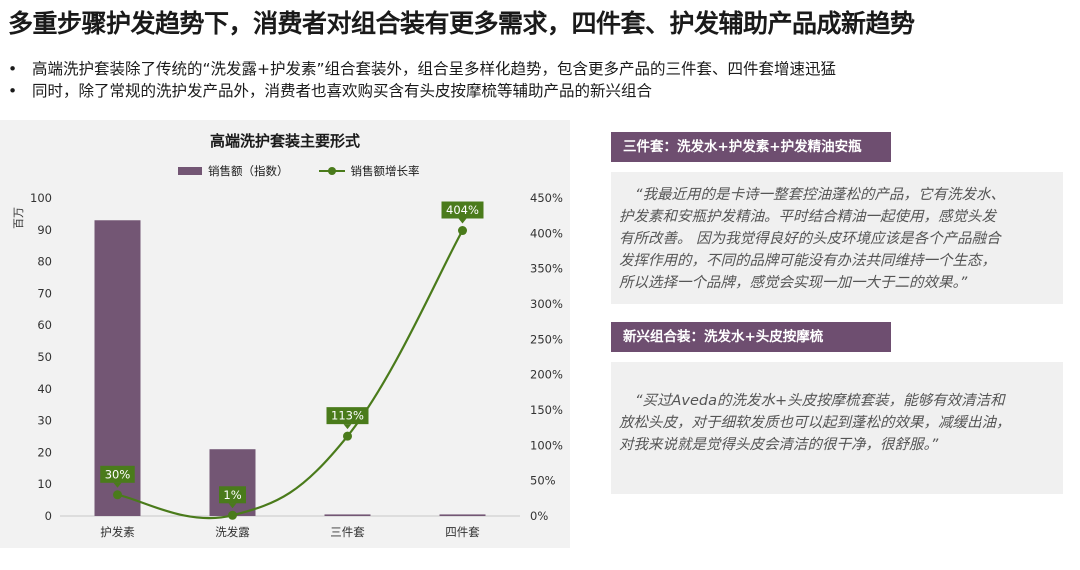 This screenshot has width=1080, height=570. I want to click on data-label: 30%, so click(118, 474).